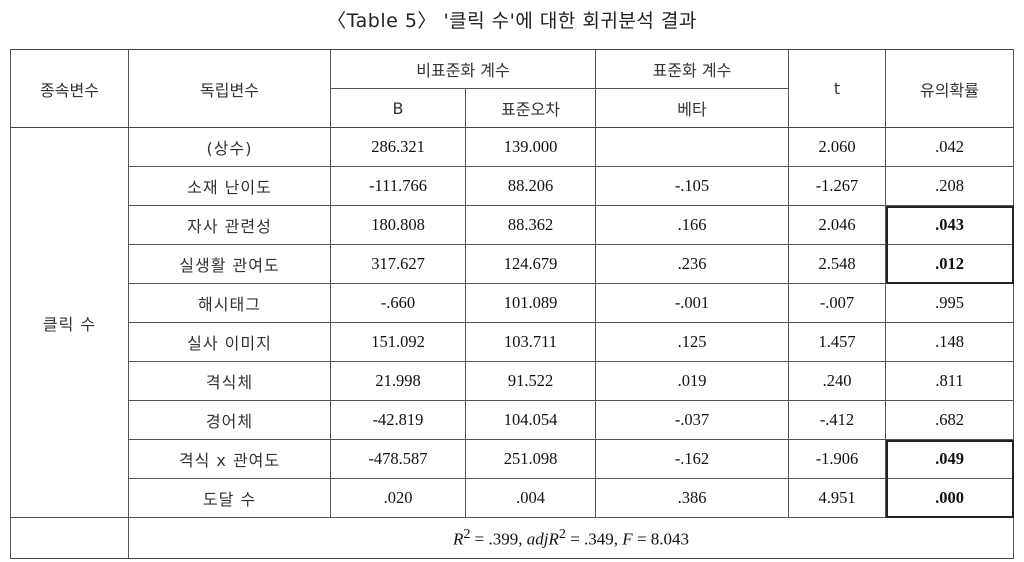  I want to click on independent-variable-cell: (상수), so click(229, 147).